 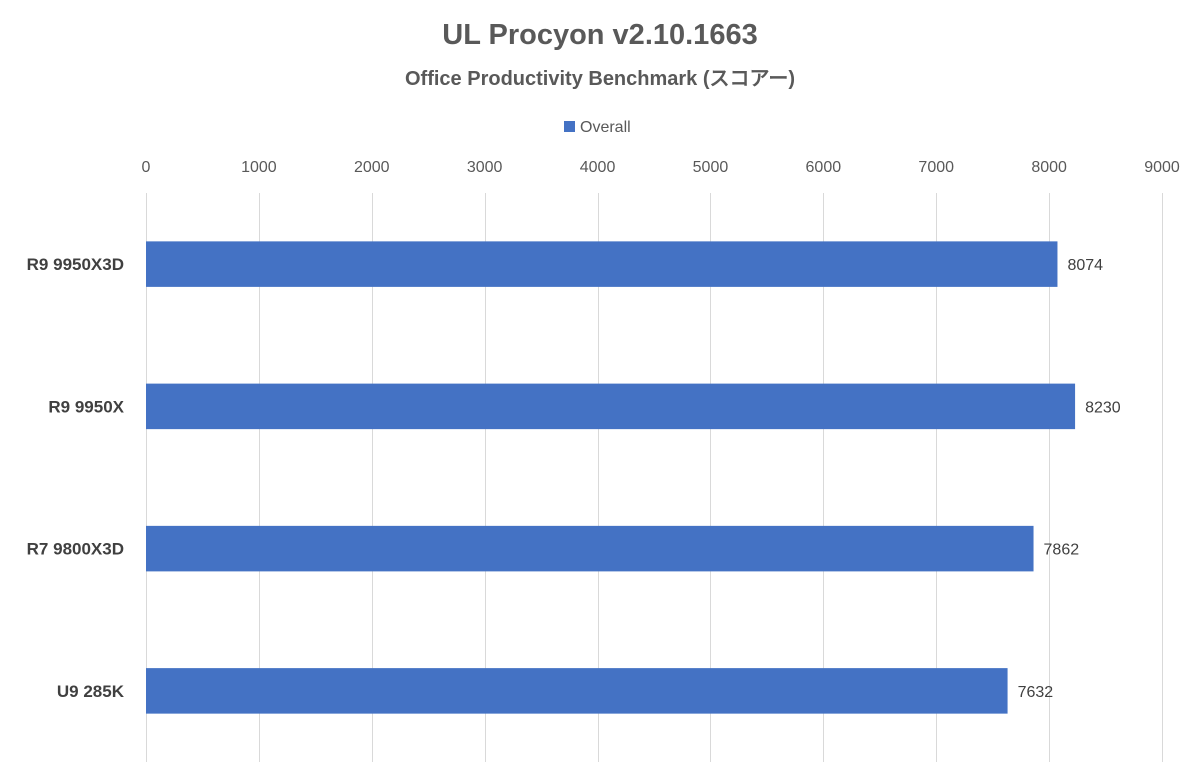 What do you see at coordinates (1049, 167) in the screenshot?
I see `x-tick-label-8000: 8000` at bounding box center [1049, 167].